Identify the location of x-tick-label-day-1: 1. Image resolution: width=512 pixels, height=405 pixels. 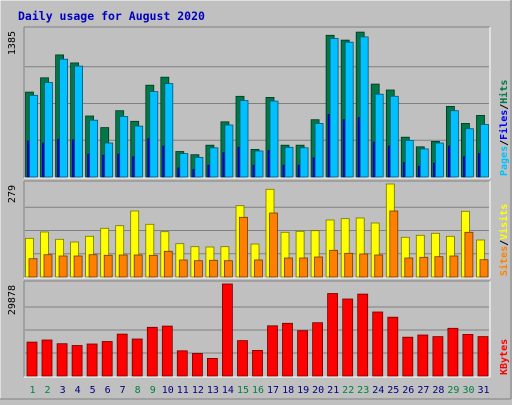
(32, 390).